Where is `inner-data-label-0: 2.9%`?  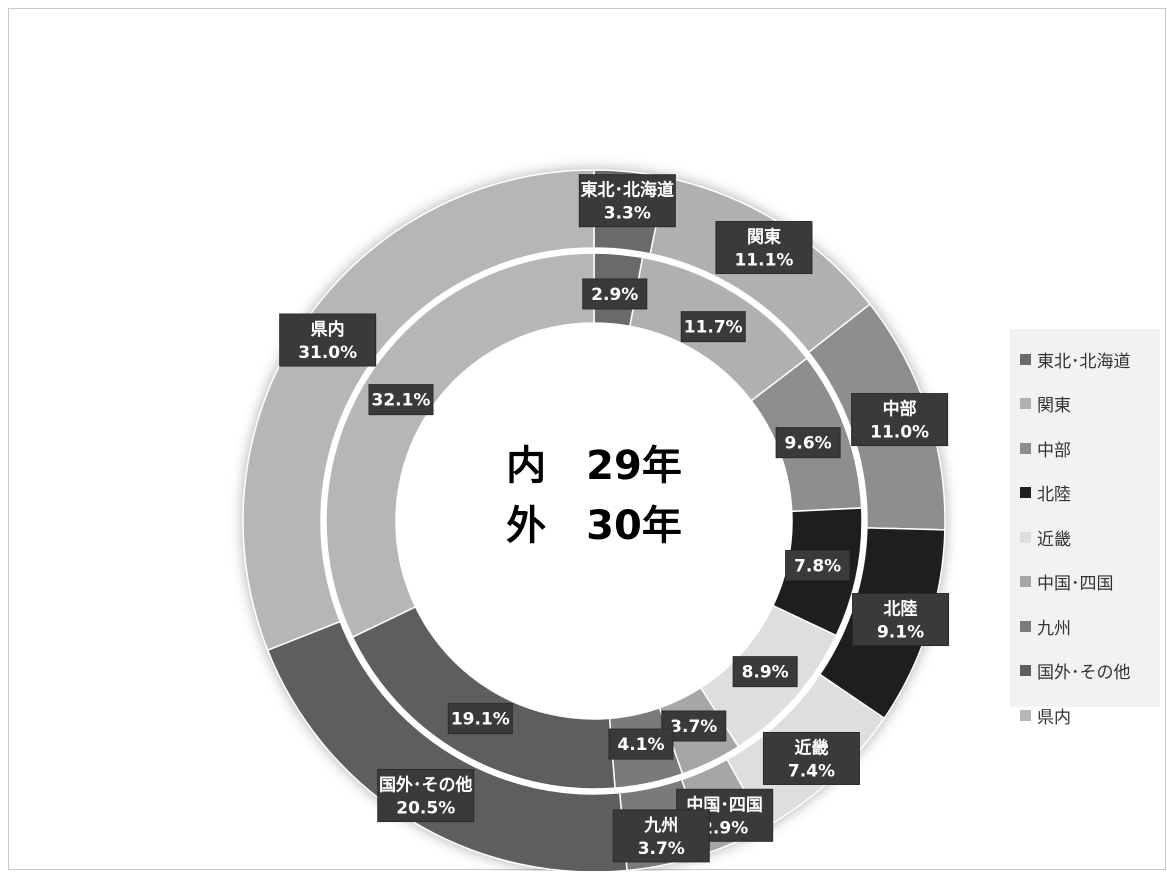 inner-data-label-0: 2.9% is located at coordinates (615, 294).